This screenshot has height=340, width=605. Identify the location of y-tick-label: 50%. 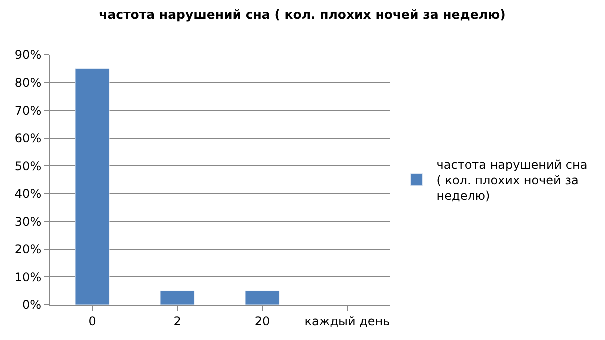
(28, 166).